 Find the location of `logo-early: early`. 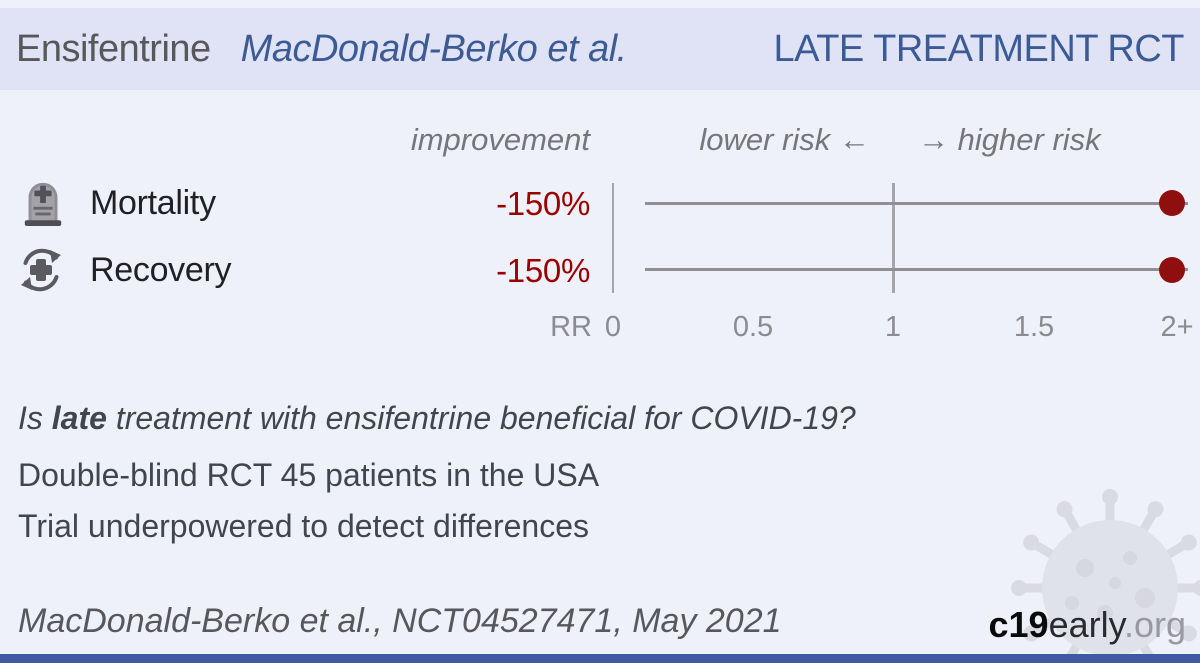

logo-early: early is located at coordinates (1086, 624).